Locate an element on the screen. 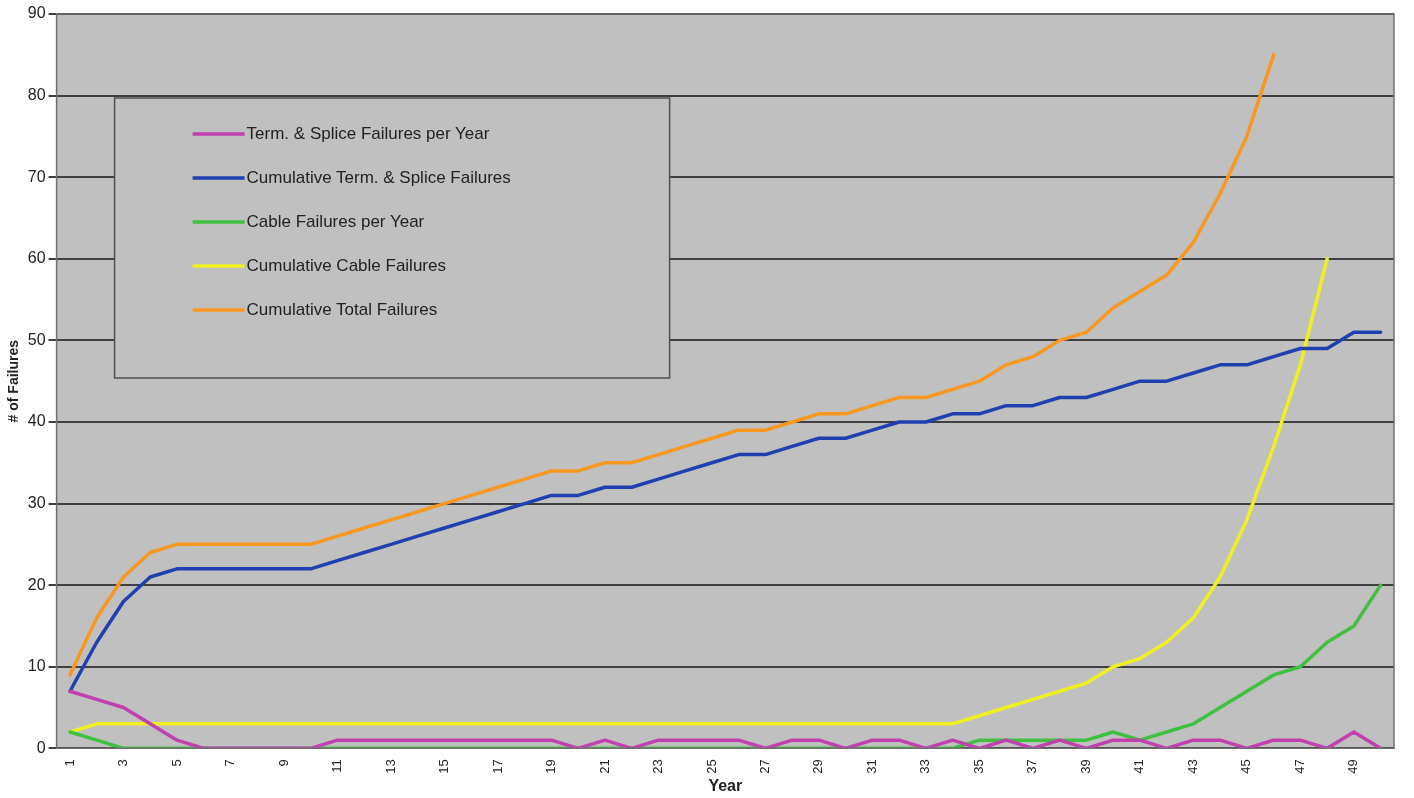  legend-label: Cumulative Term. & Splice Failures is located at coordinates (378, 177).